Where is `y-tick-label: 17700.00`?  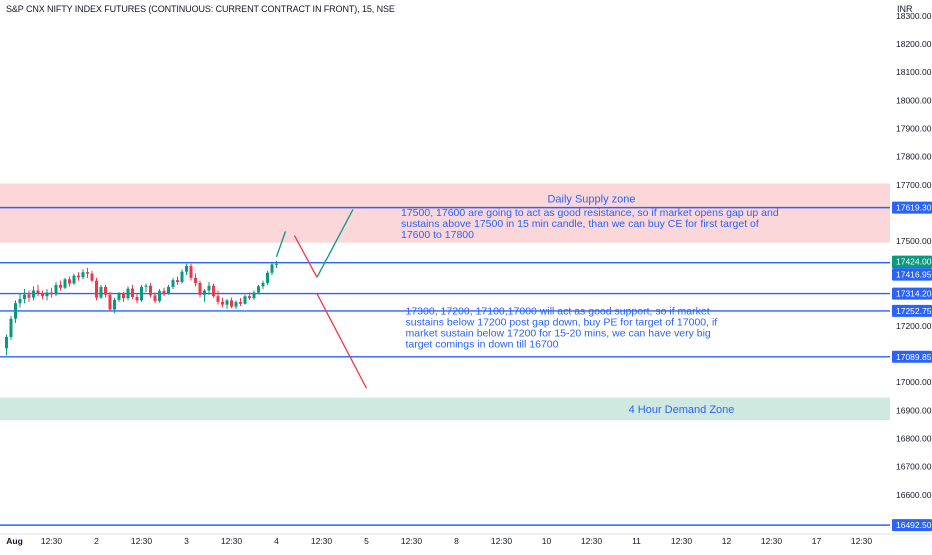
y-tick-label: 17700.00 is located at coordinates (914, 185).